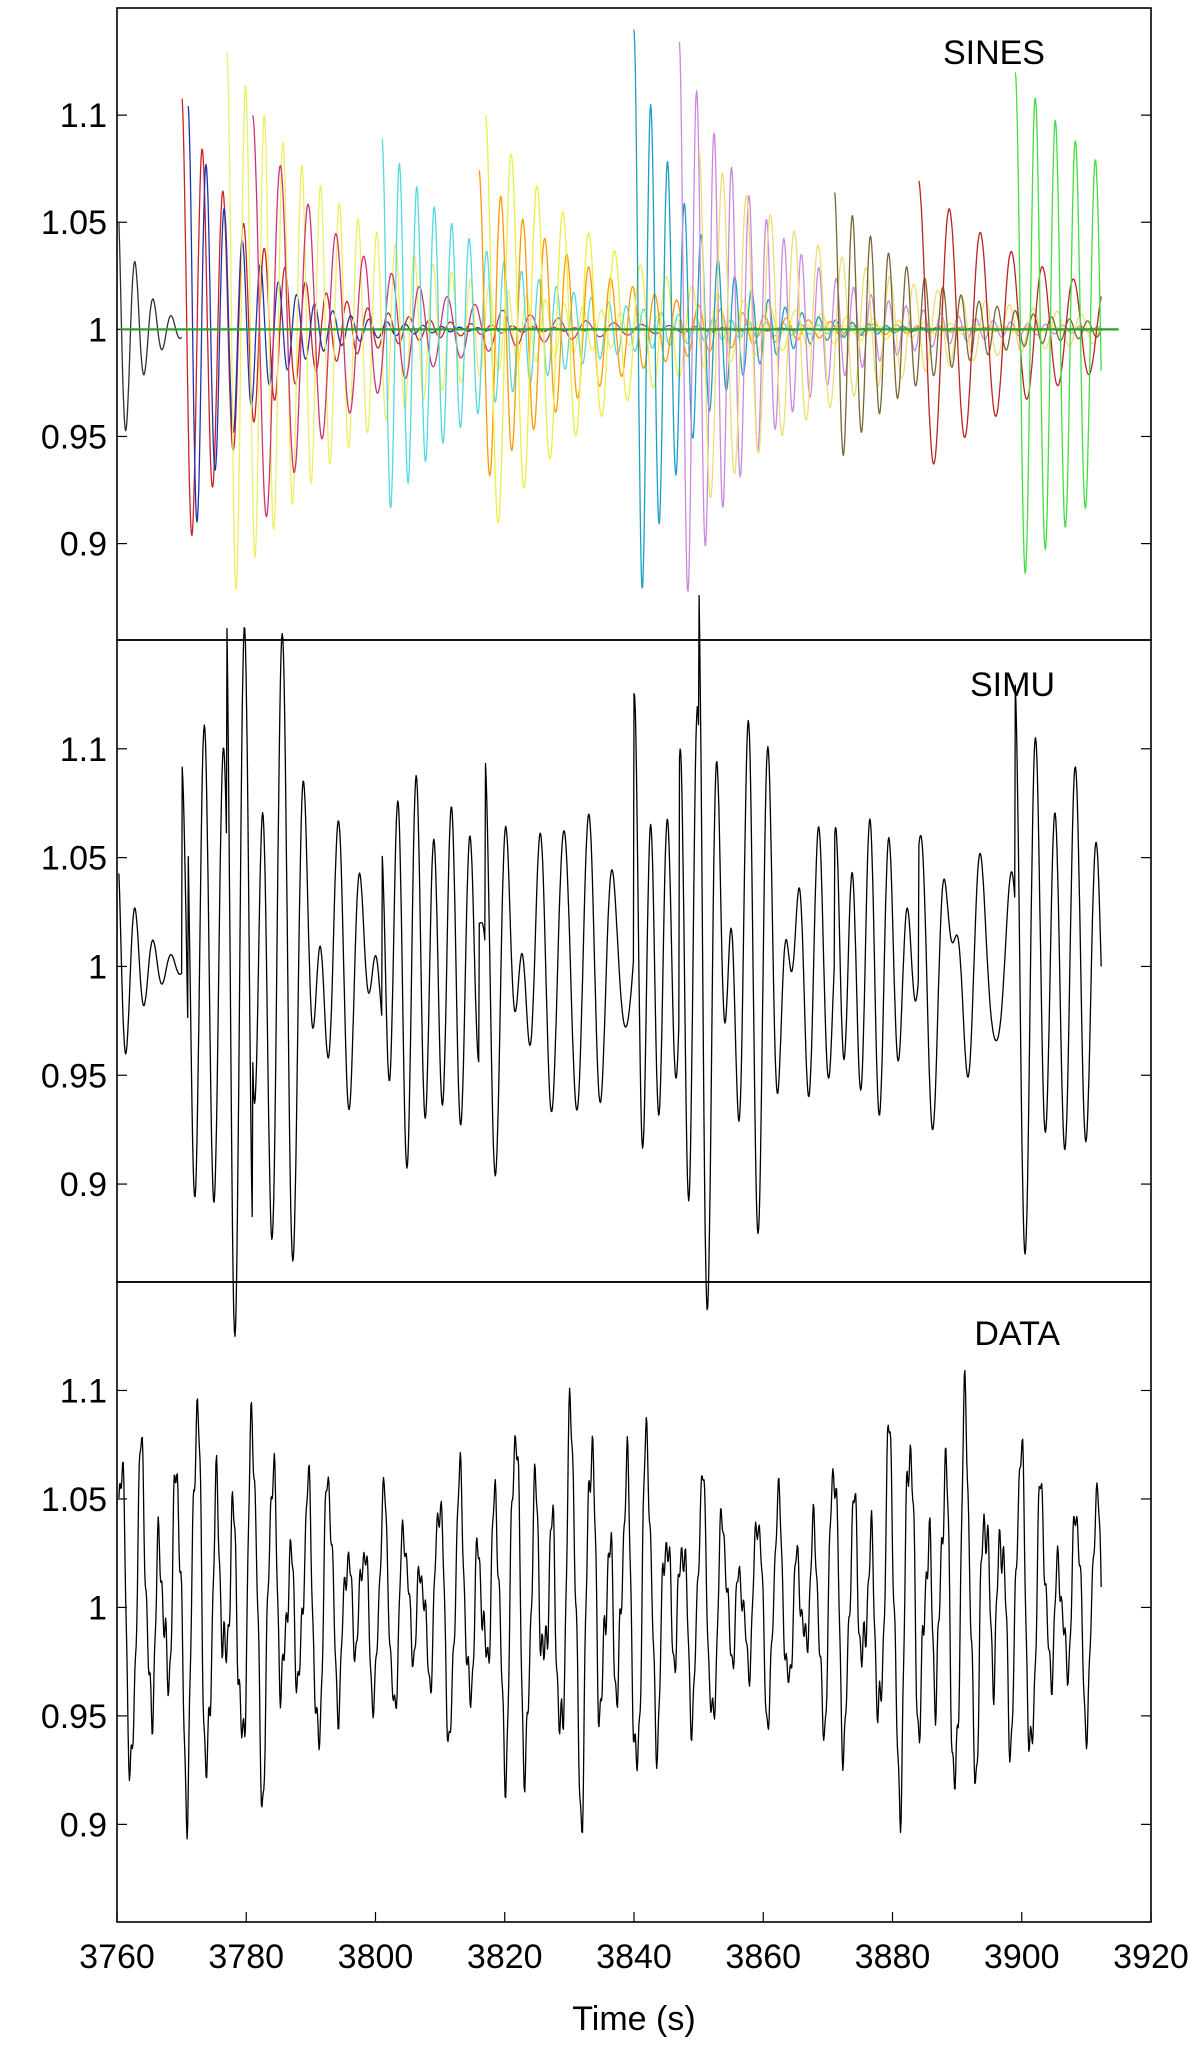 This screenshot has height=2049, width=1200. Describe the element at coordinates (763, 1957) in the screenshot. I see `x-tick-label: 3860` at that location.